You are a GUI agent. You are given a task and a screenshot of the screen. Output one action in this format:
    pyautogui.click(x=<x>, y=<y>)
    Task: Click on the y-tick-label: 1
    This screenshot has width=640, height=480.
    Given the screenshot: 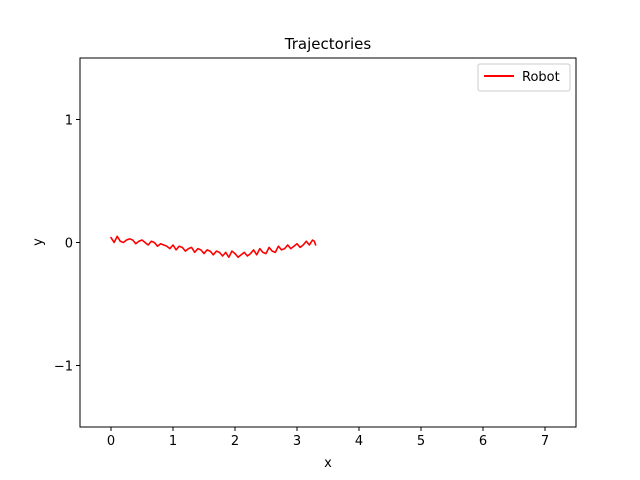 What is the action you would take?
    pyautogui.click(x=69, y=121)
    